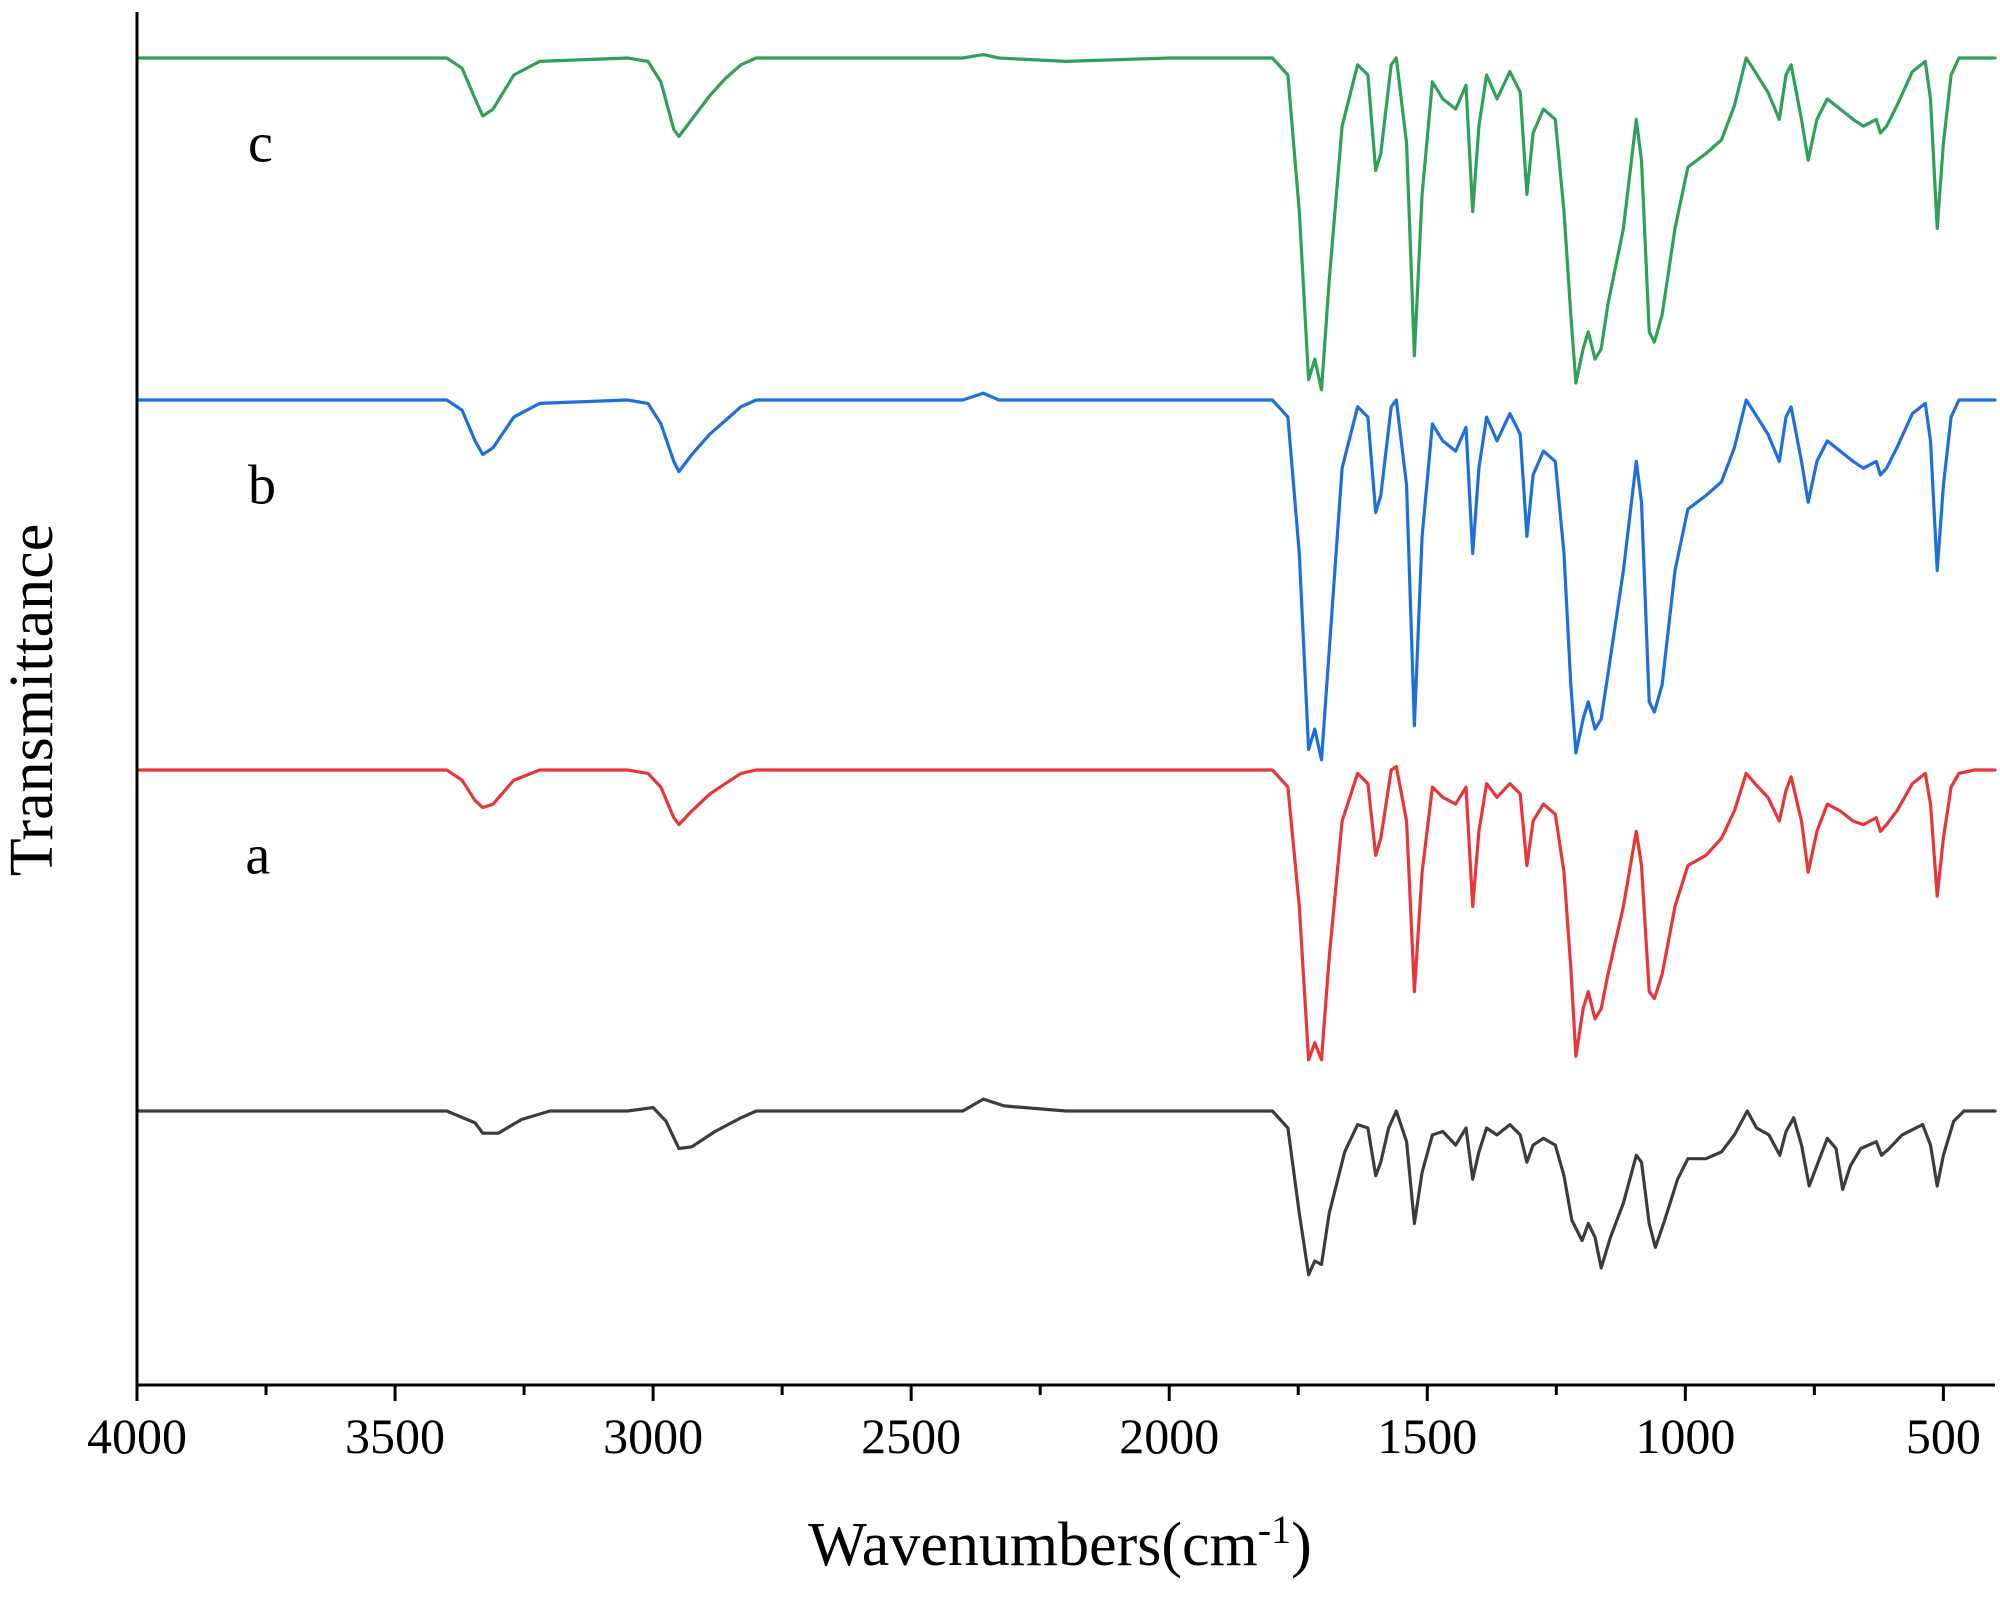 The height and width of the screenshot is (1601, 2000). Describe the element at coordinates (33, 700) in the screenshot. I see `y-axis-title: Transmittance` at that location.